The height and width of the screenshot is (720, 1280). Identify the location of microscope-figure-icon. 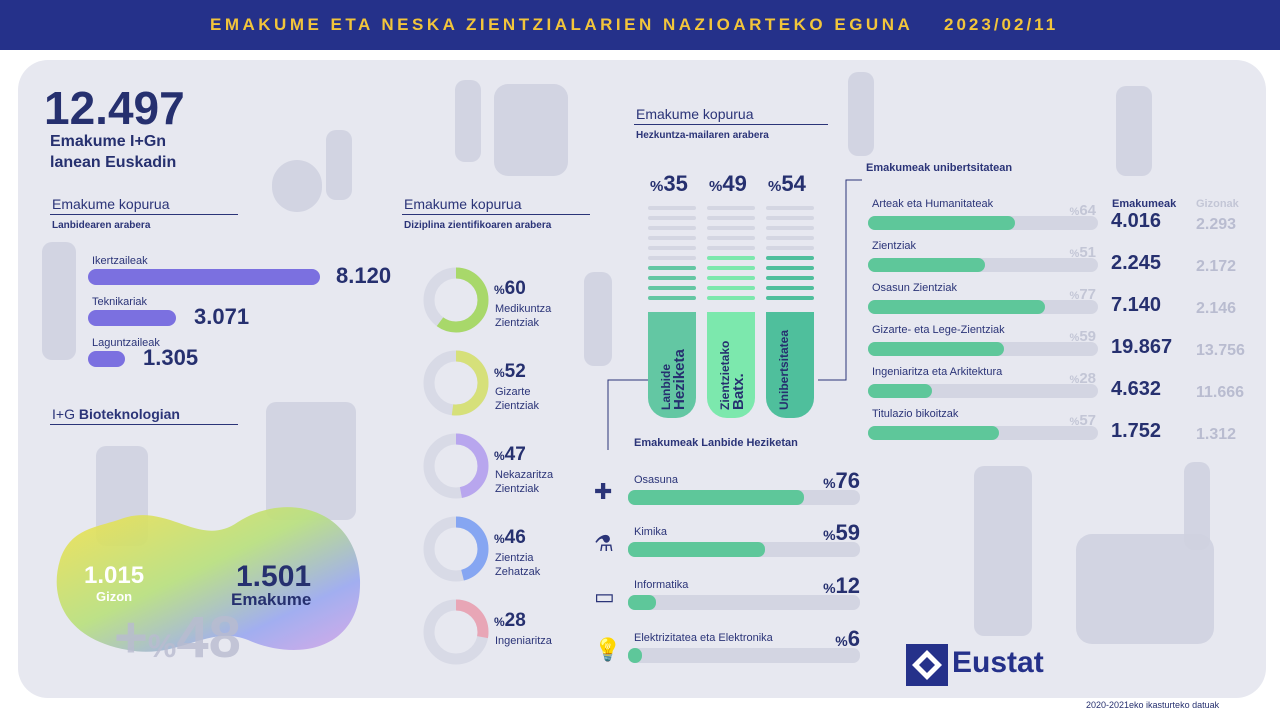
(311, 461).